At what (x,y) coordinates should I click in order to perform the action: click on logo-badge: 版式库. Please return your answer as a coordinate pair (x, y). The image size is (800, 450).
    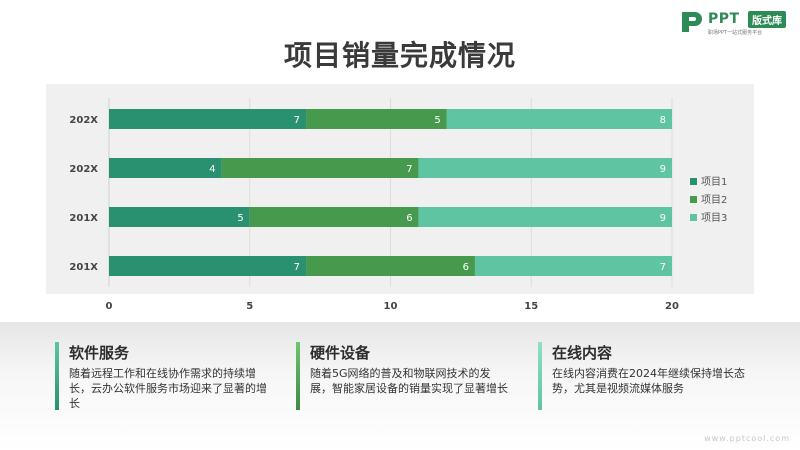
    Looking at the image, I should click on (767, 19).